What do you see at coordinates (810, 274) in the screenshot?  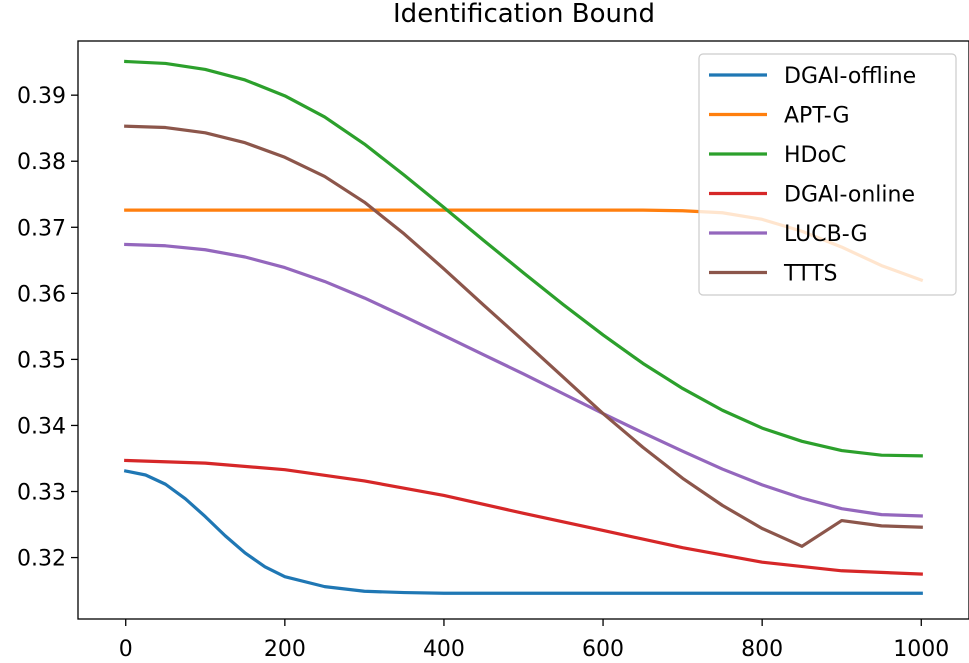 I see `legend-label: TTTS` at bounding box center [810, 274].